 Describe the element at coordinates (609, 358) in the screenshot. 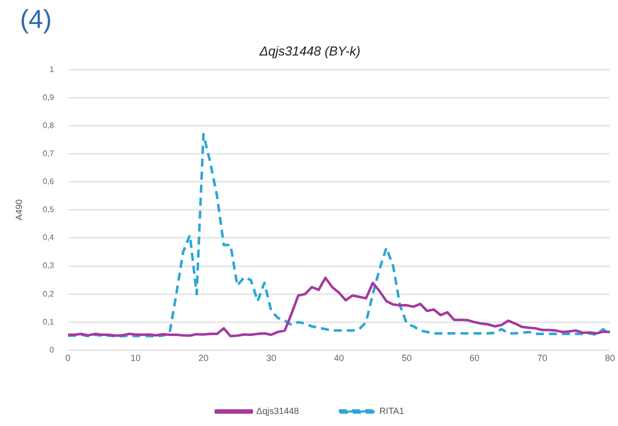

I see `x-tick-label: 80` at that location.